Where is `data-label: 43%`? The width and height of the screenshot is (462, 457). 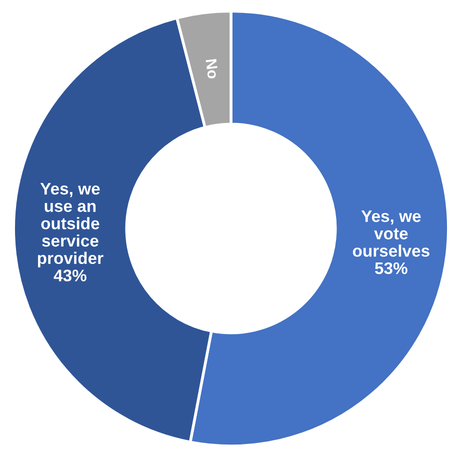 data-label: 43% is located at coordinates (70, 276).